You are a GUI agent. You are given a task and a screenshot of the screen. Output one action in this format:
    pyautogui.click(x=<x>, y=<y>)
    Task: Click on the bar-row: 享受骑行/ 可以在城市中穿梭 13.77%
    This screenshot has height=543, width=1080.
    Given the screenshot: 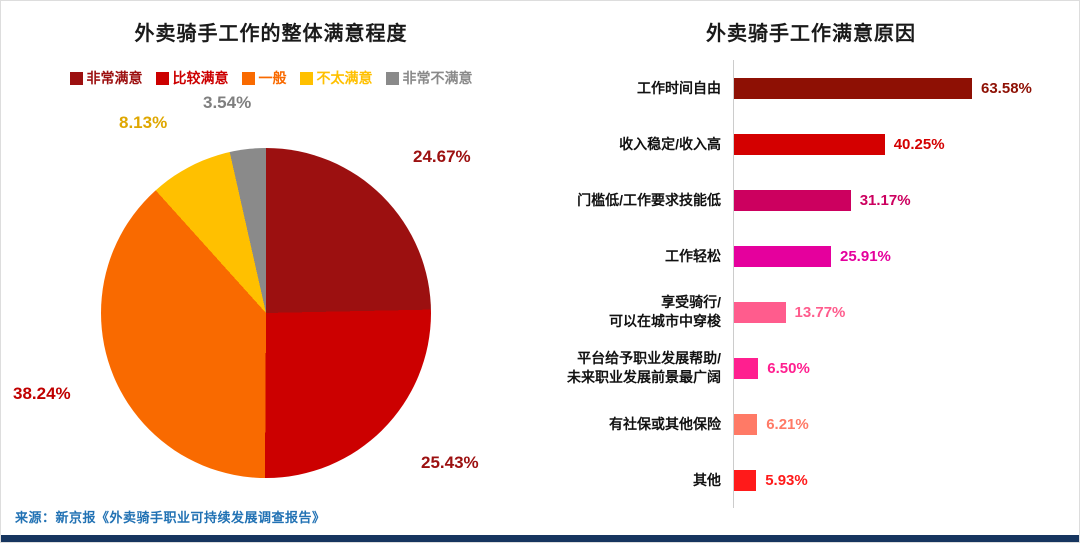 What is the action you would take?
    pyautogui.click(x=810, y=312)
    